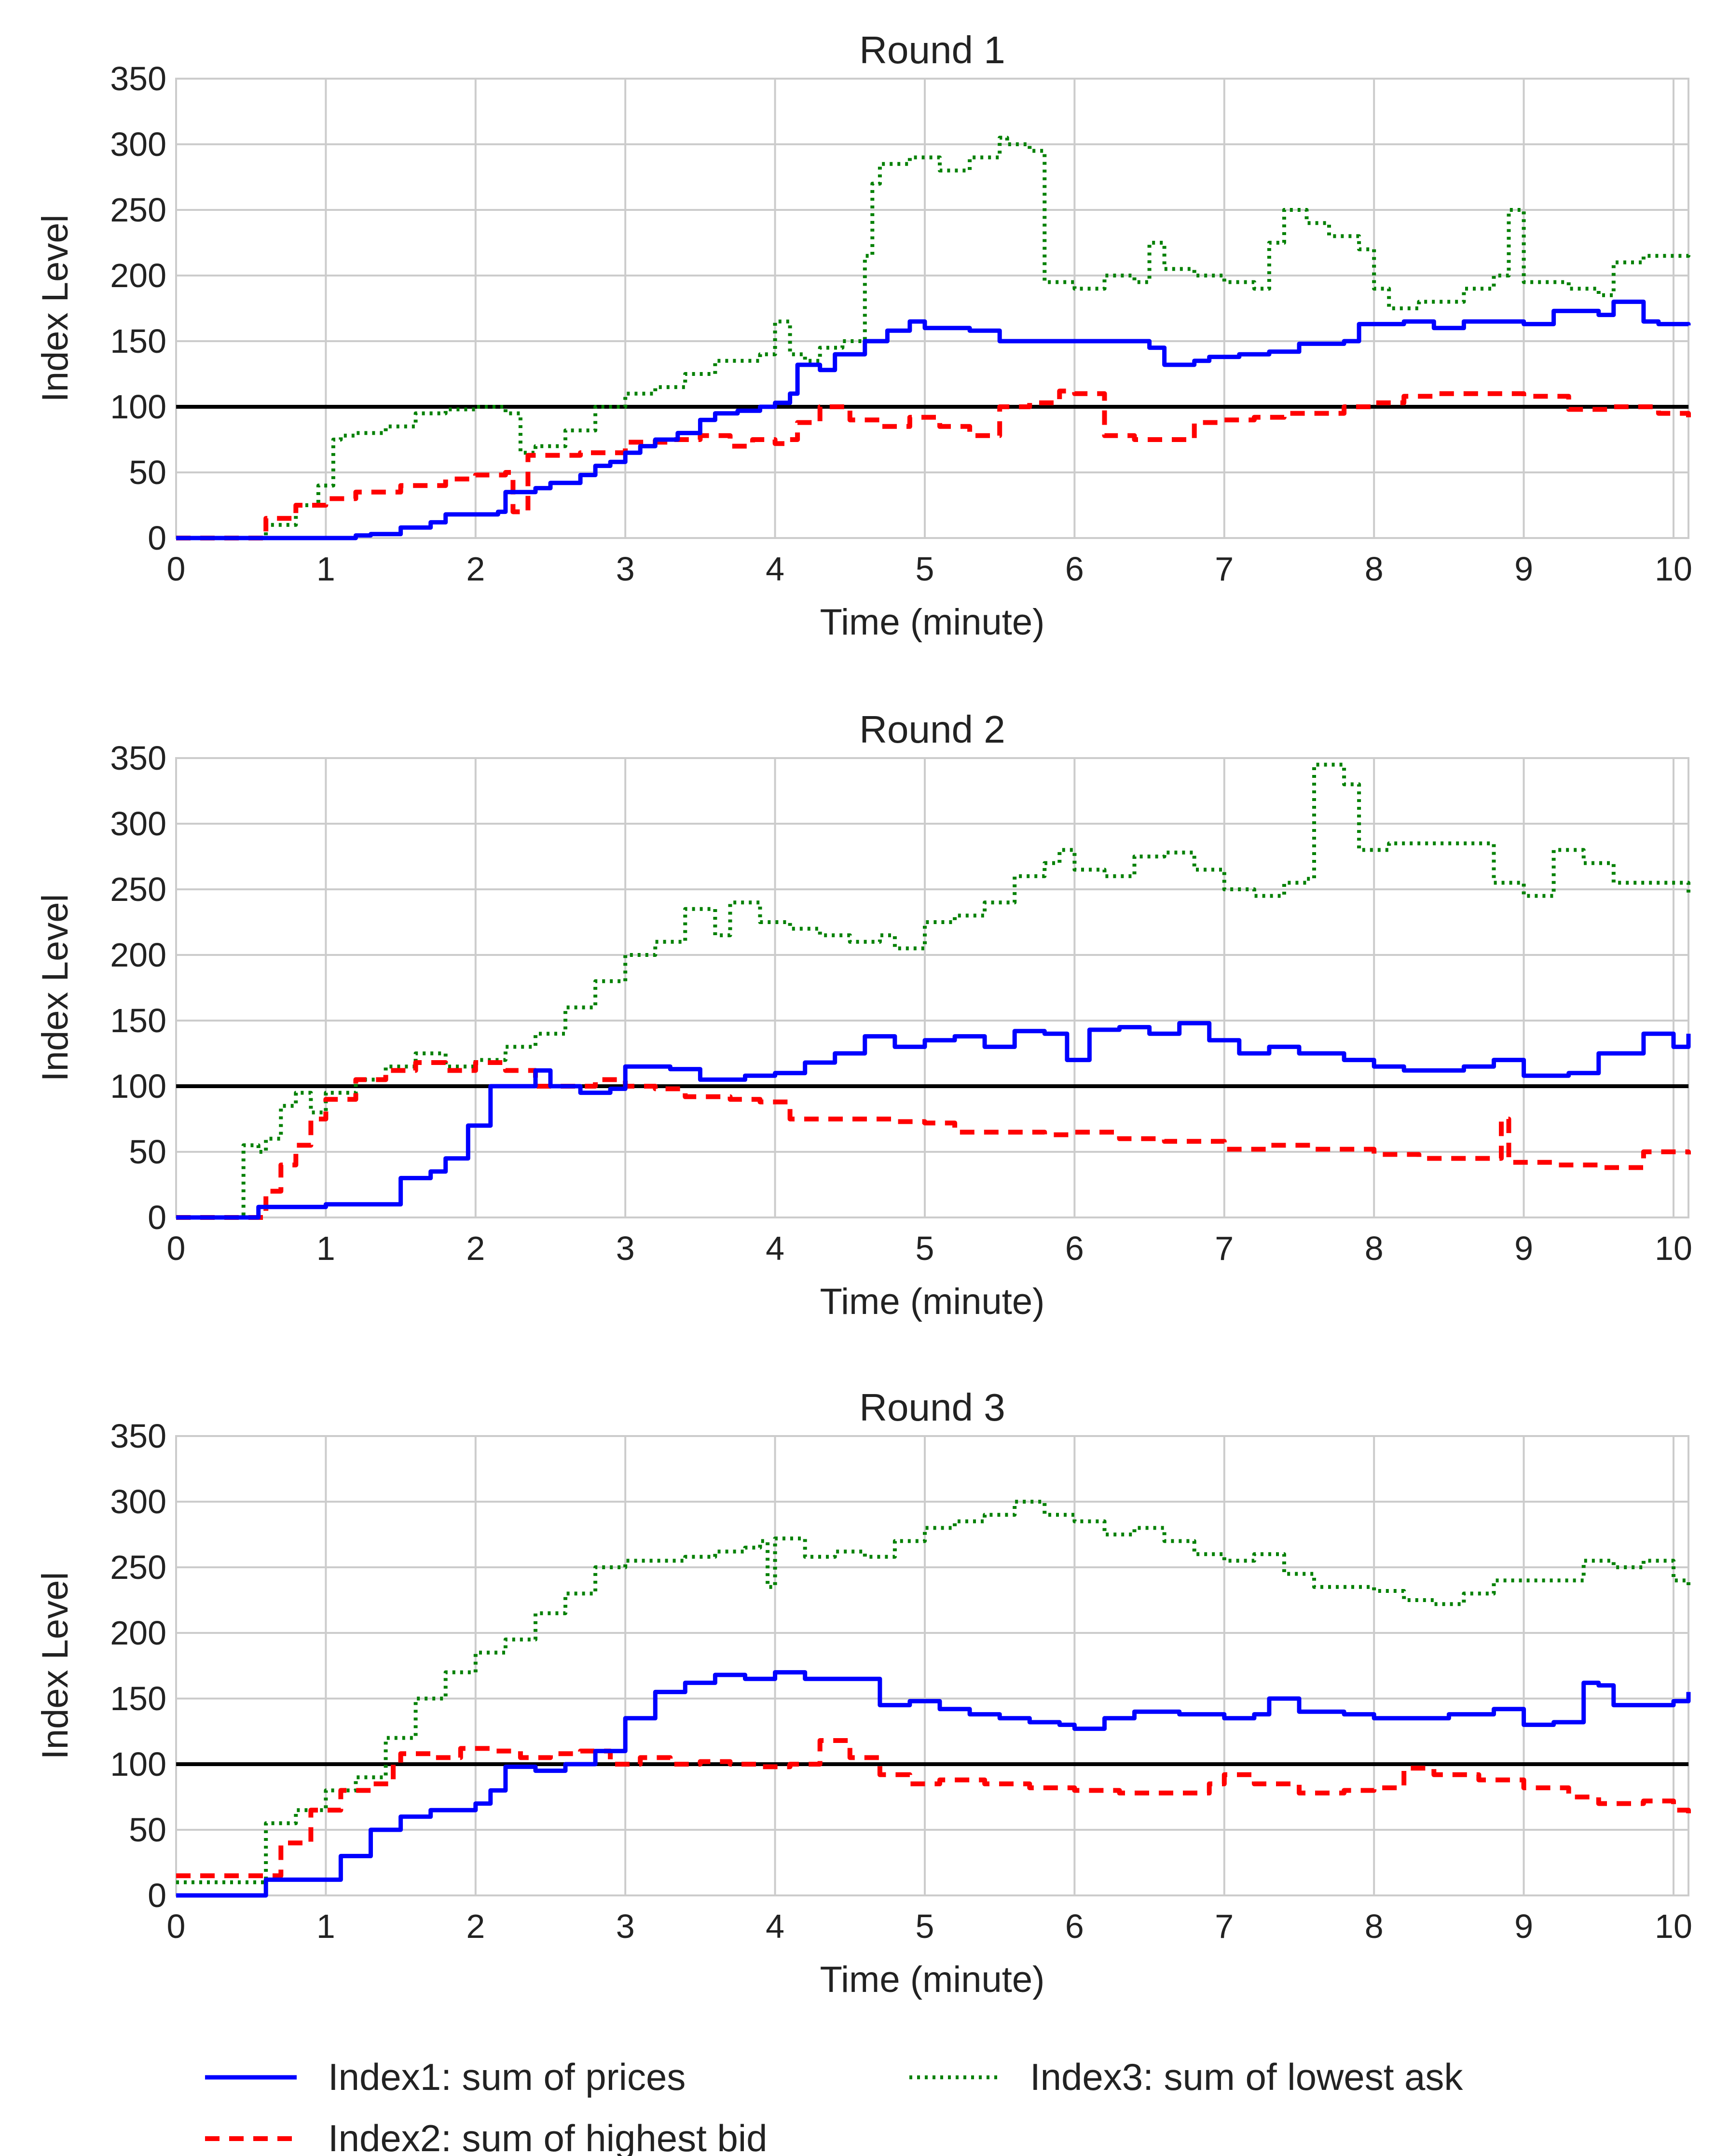  Describe the element at coordinates (507, 2077) in the screenshot. I see `legend-label-index1: Index1: sum of prices` at that location.